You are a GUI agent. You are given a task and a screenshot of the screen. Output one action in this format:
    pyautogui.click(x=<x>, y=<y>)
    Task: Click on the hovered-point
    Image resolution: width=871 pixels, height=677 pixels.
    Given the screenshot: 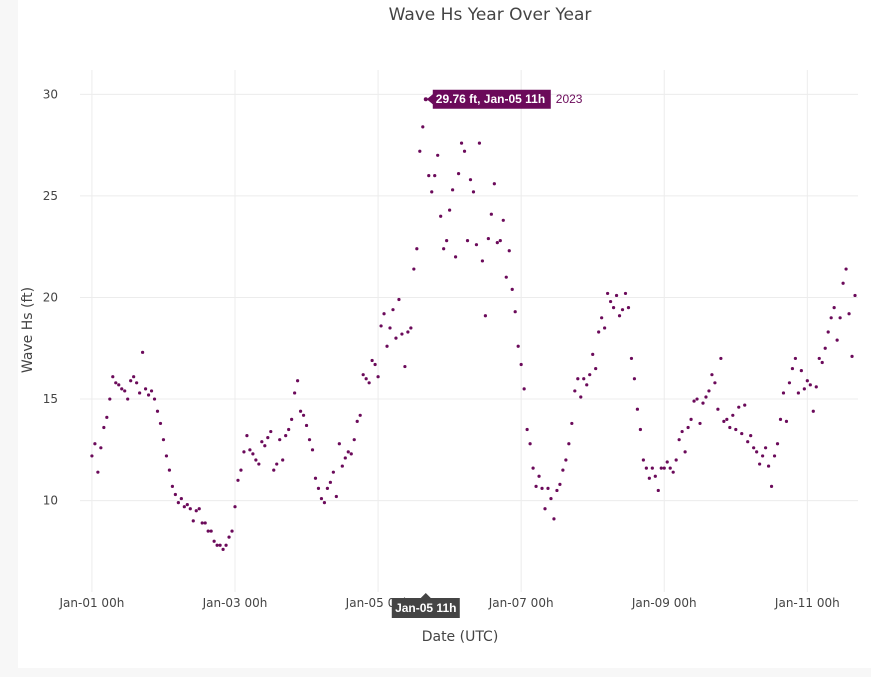 What is the action you would take?
    pyautogui.click(x=425, y=99)
    